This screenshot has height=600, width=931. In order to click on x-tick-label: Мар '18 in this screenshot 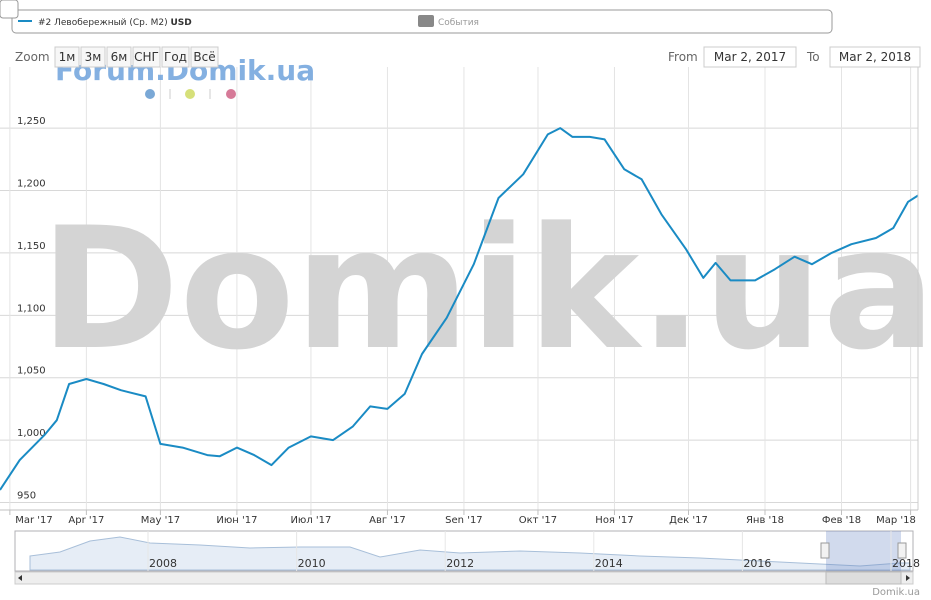, I will do `click(896, 520)`.